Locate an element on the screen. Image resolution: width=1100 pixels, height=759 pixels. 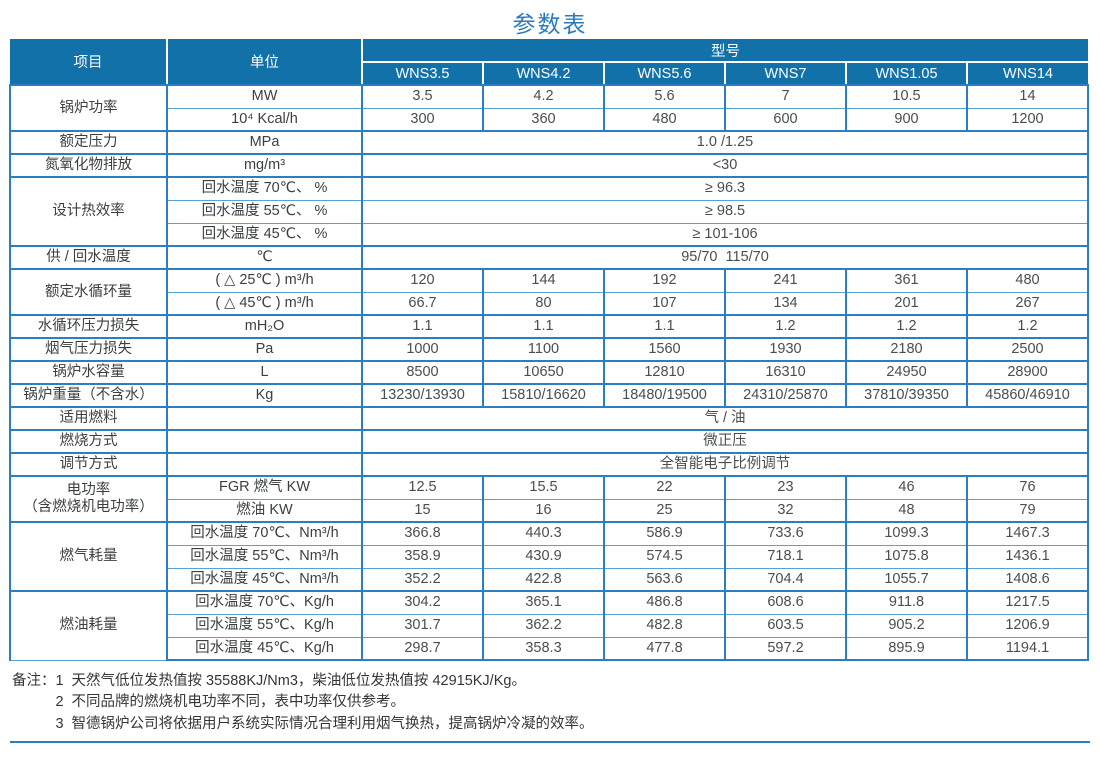
value-cell: 120 is located at coordinates (422, 280).